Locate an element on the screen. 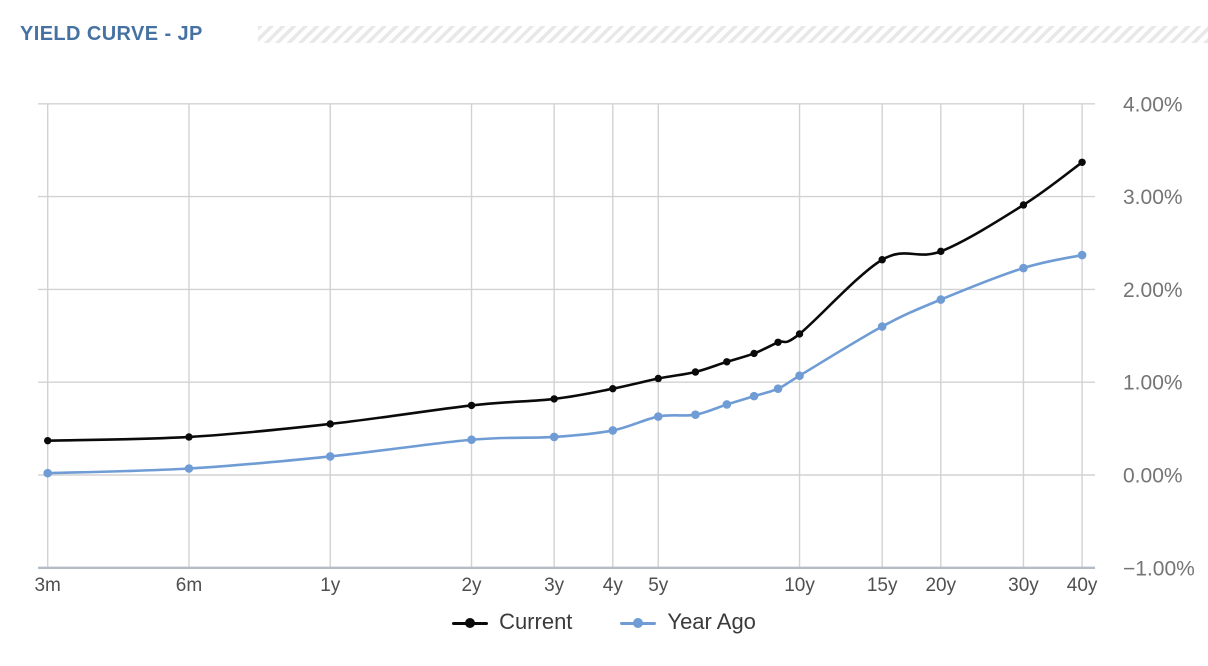  year-ago-series-swatch-line is located at coordinates (638, 623).